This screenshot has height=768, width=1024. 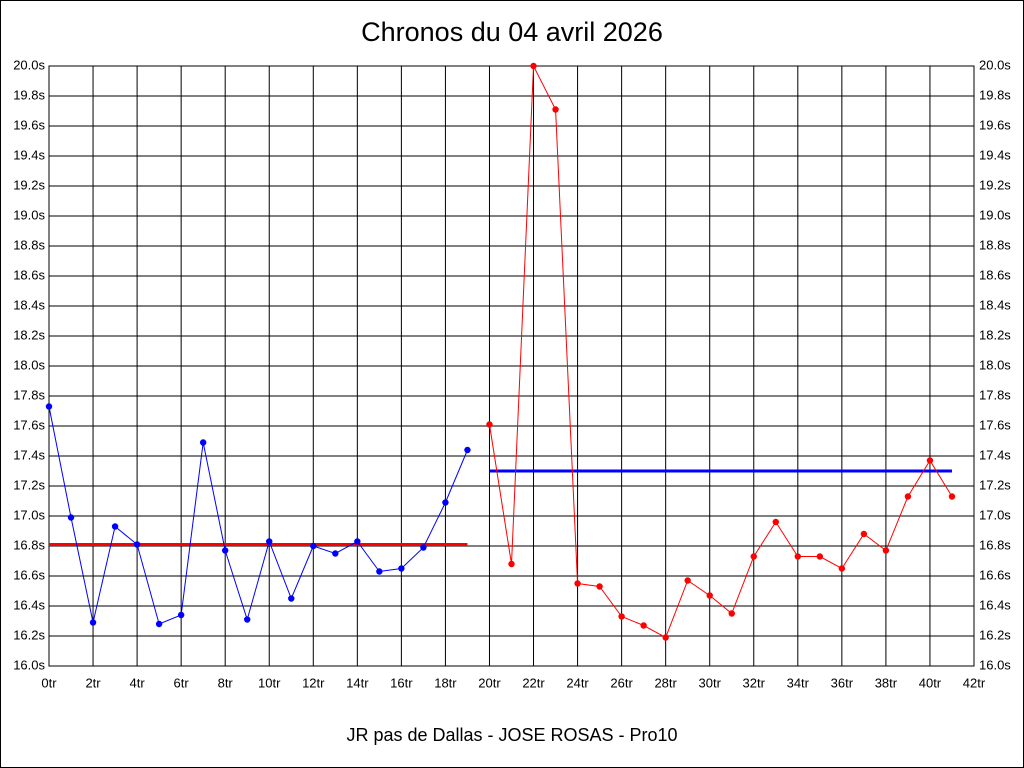 What do you see at coordinates (665, 682) in the screenshot?
I see `x-tick-label: 28tr` at bounding box center [665, 682].